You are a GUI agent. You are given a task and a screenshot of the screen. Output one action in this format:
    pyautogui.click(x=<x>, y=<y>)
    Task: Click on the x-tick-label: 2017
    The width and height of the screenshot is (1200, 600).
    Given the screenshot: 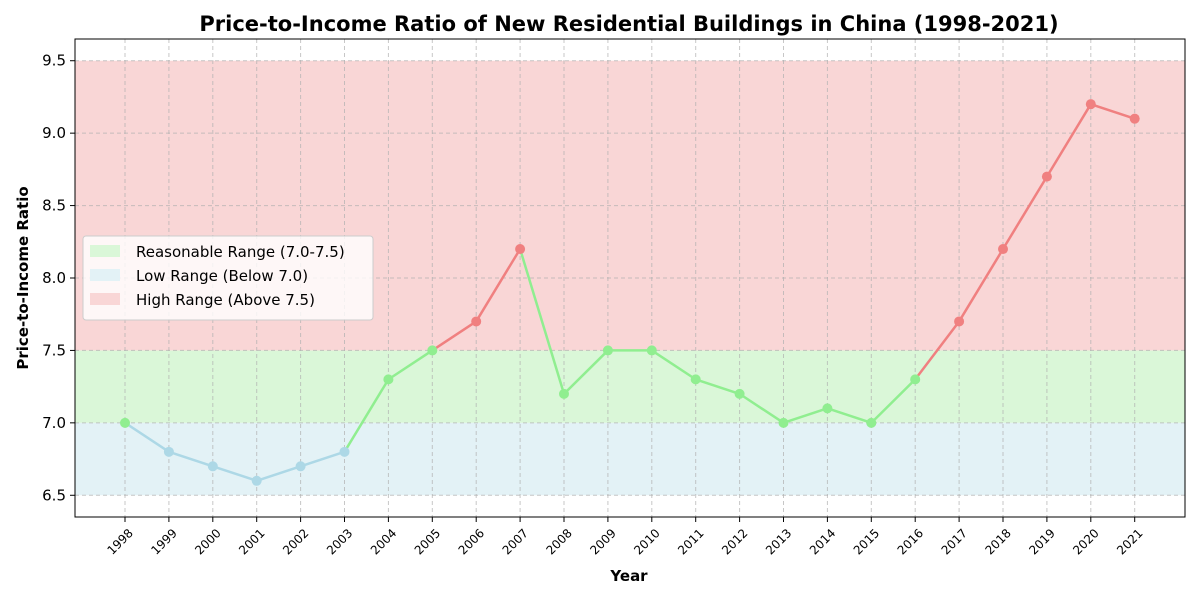 What is the action you would take?
    pyautogui.click(x=954, y=541)
    